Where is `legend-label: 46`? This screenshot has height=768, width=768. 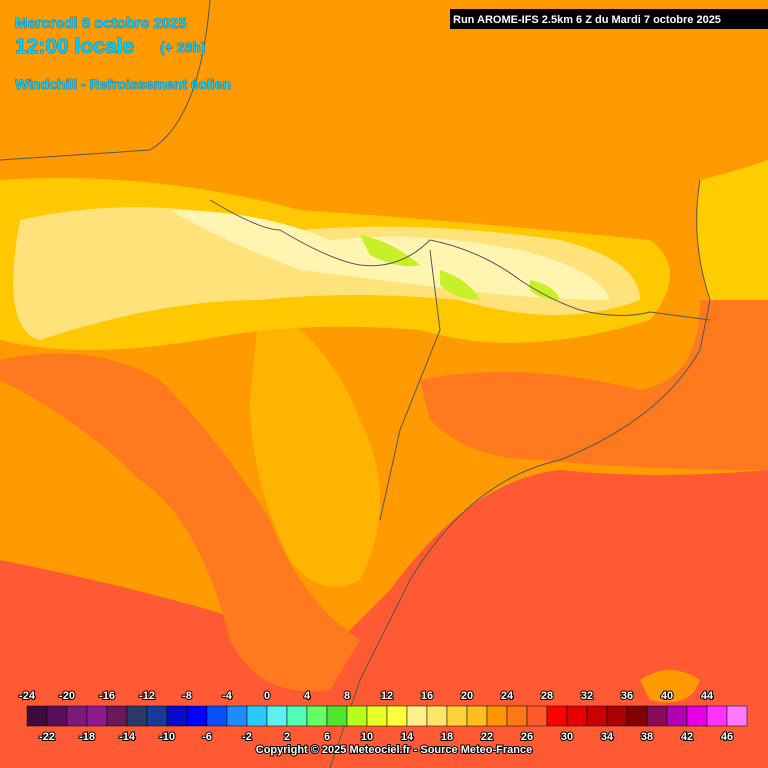 legend-label: 46 is located at coordinates (727, 737).